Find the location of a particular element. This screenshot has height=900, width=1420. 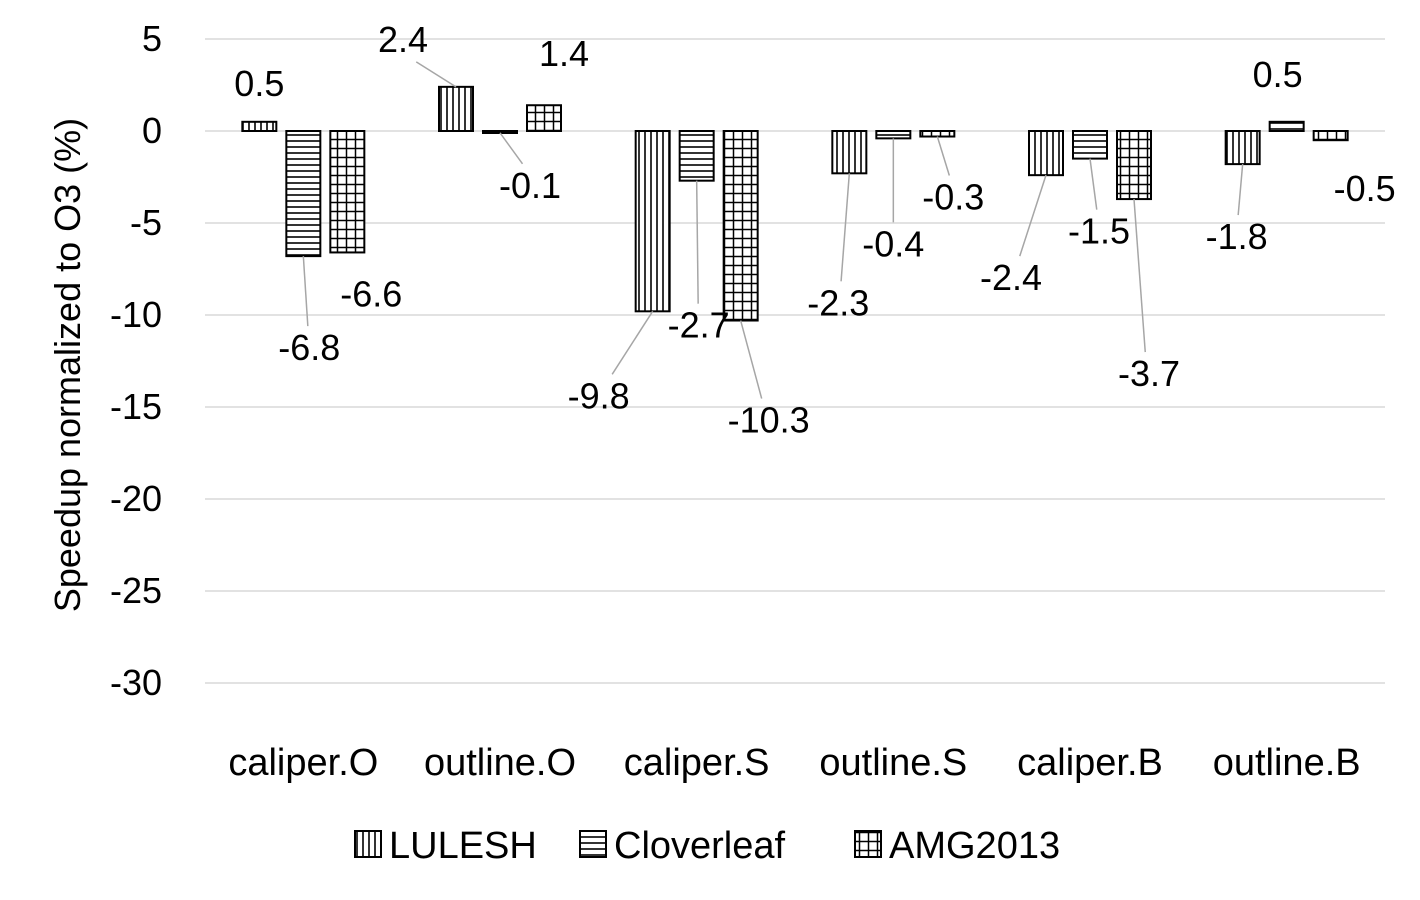

legend-swatch-lulesh is located at coordinates (368, 844).